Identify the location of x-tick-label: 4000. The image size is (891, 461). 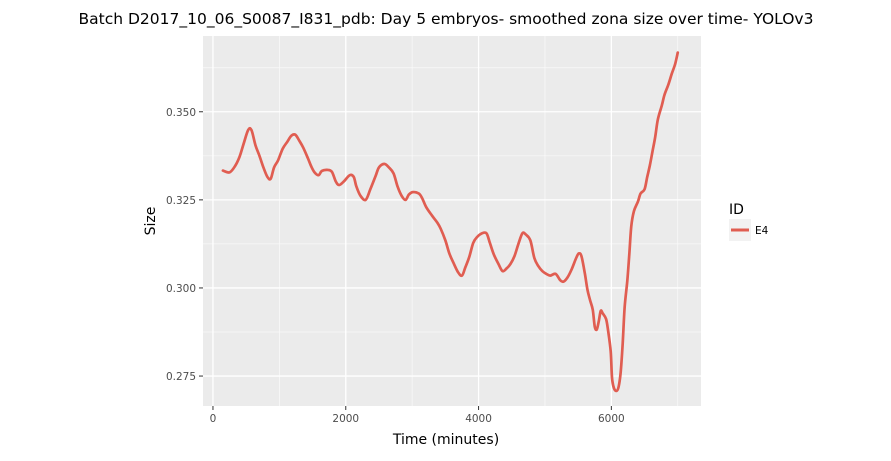
(478, 419).